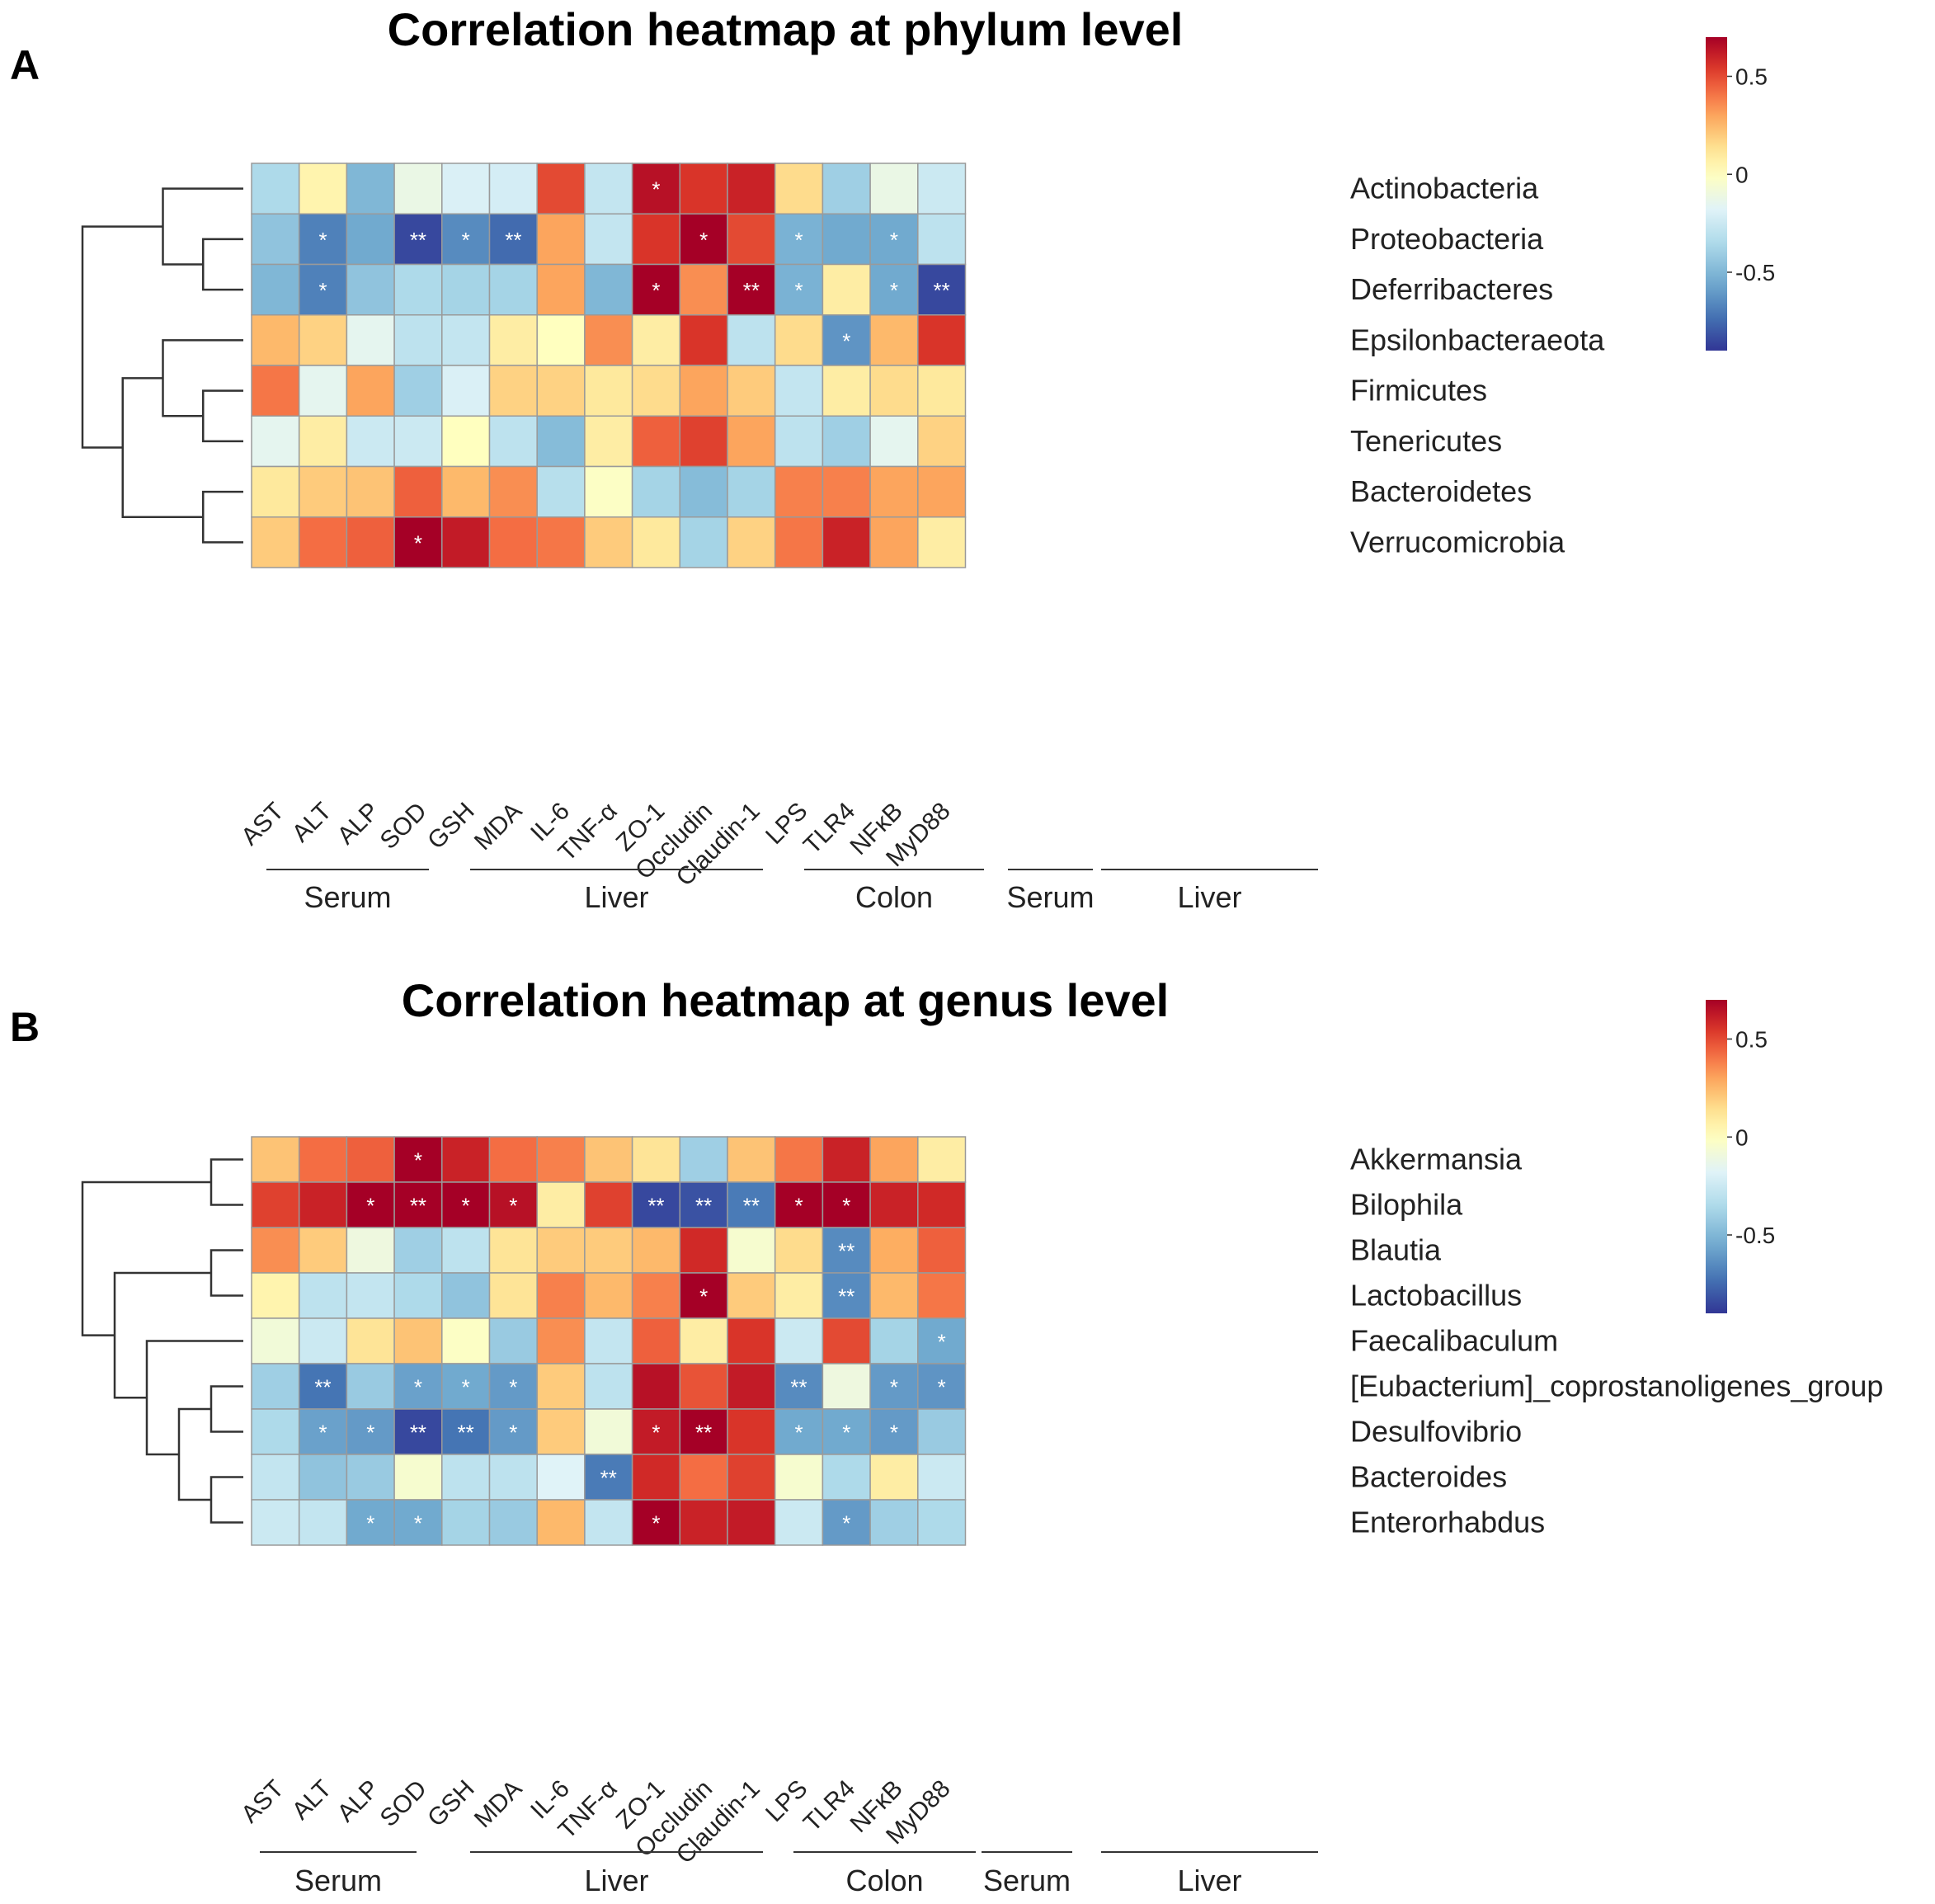  I want to click on row-label: Deferribacteres, so click(1451, 289).